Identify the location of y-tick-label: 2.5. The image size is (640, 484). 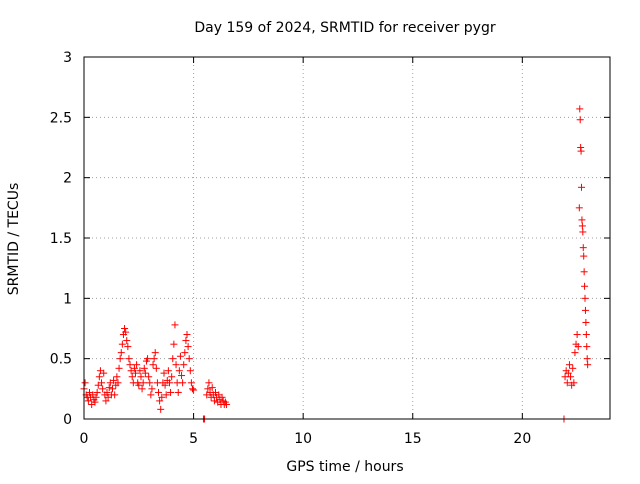
(61, 118).